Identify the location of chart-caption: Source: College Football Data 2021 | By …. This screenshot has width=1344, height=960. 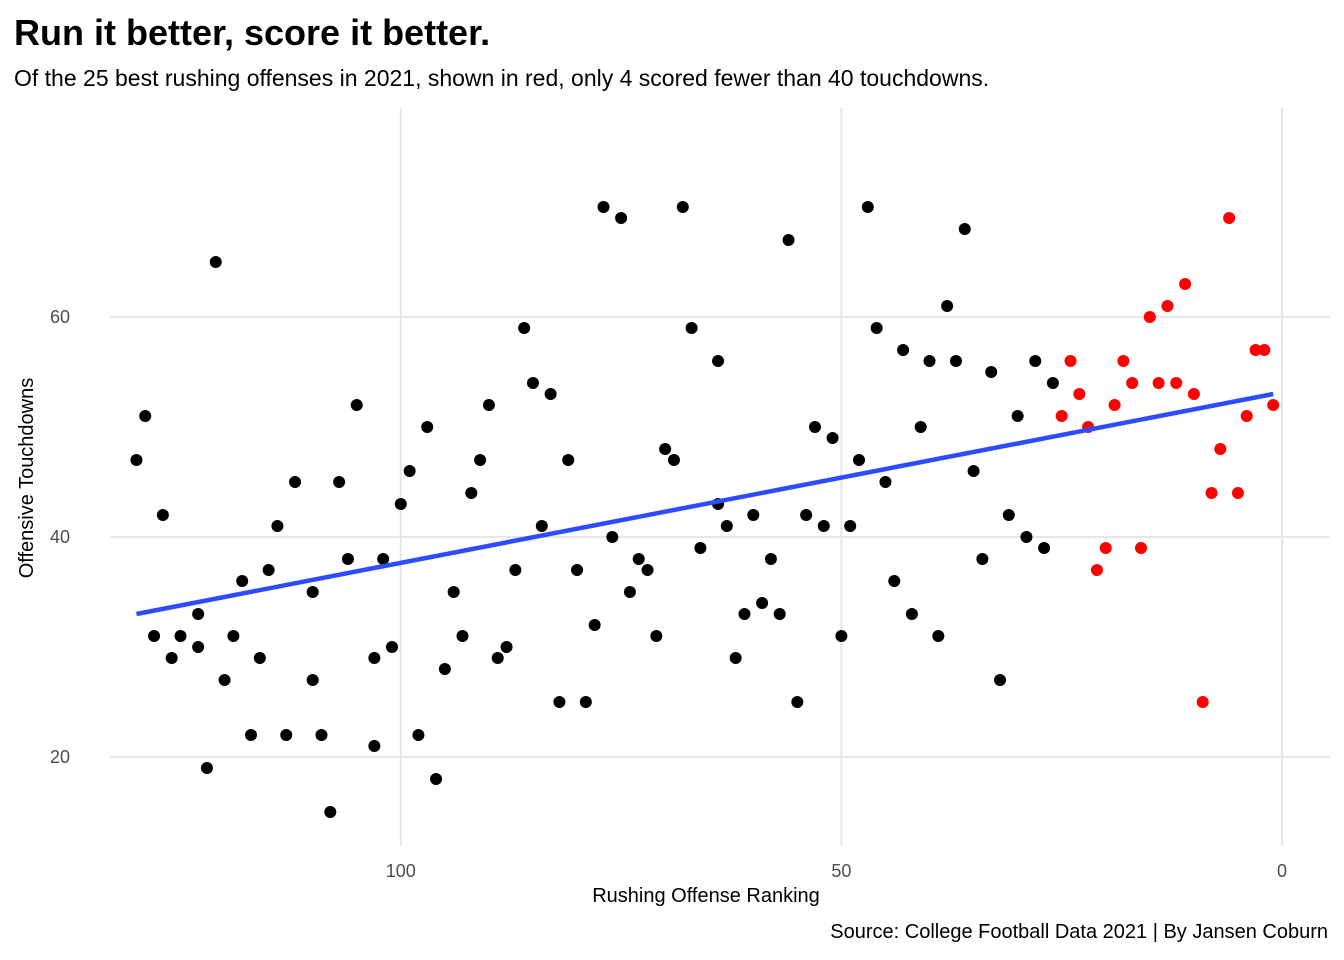
(1079, 932).